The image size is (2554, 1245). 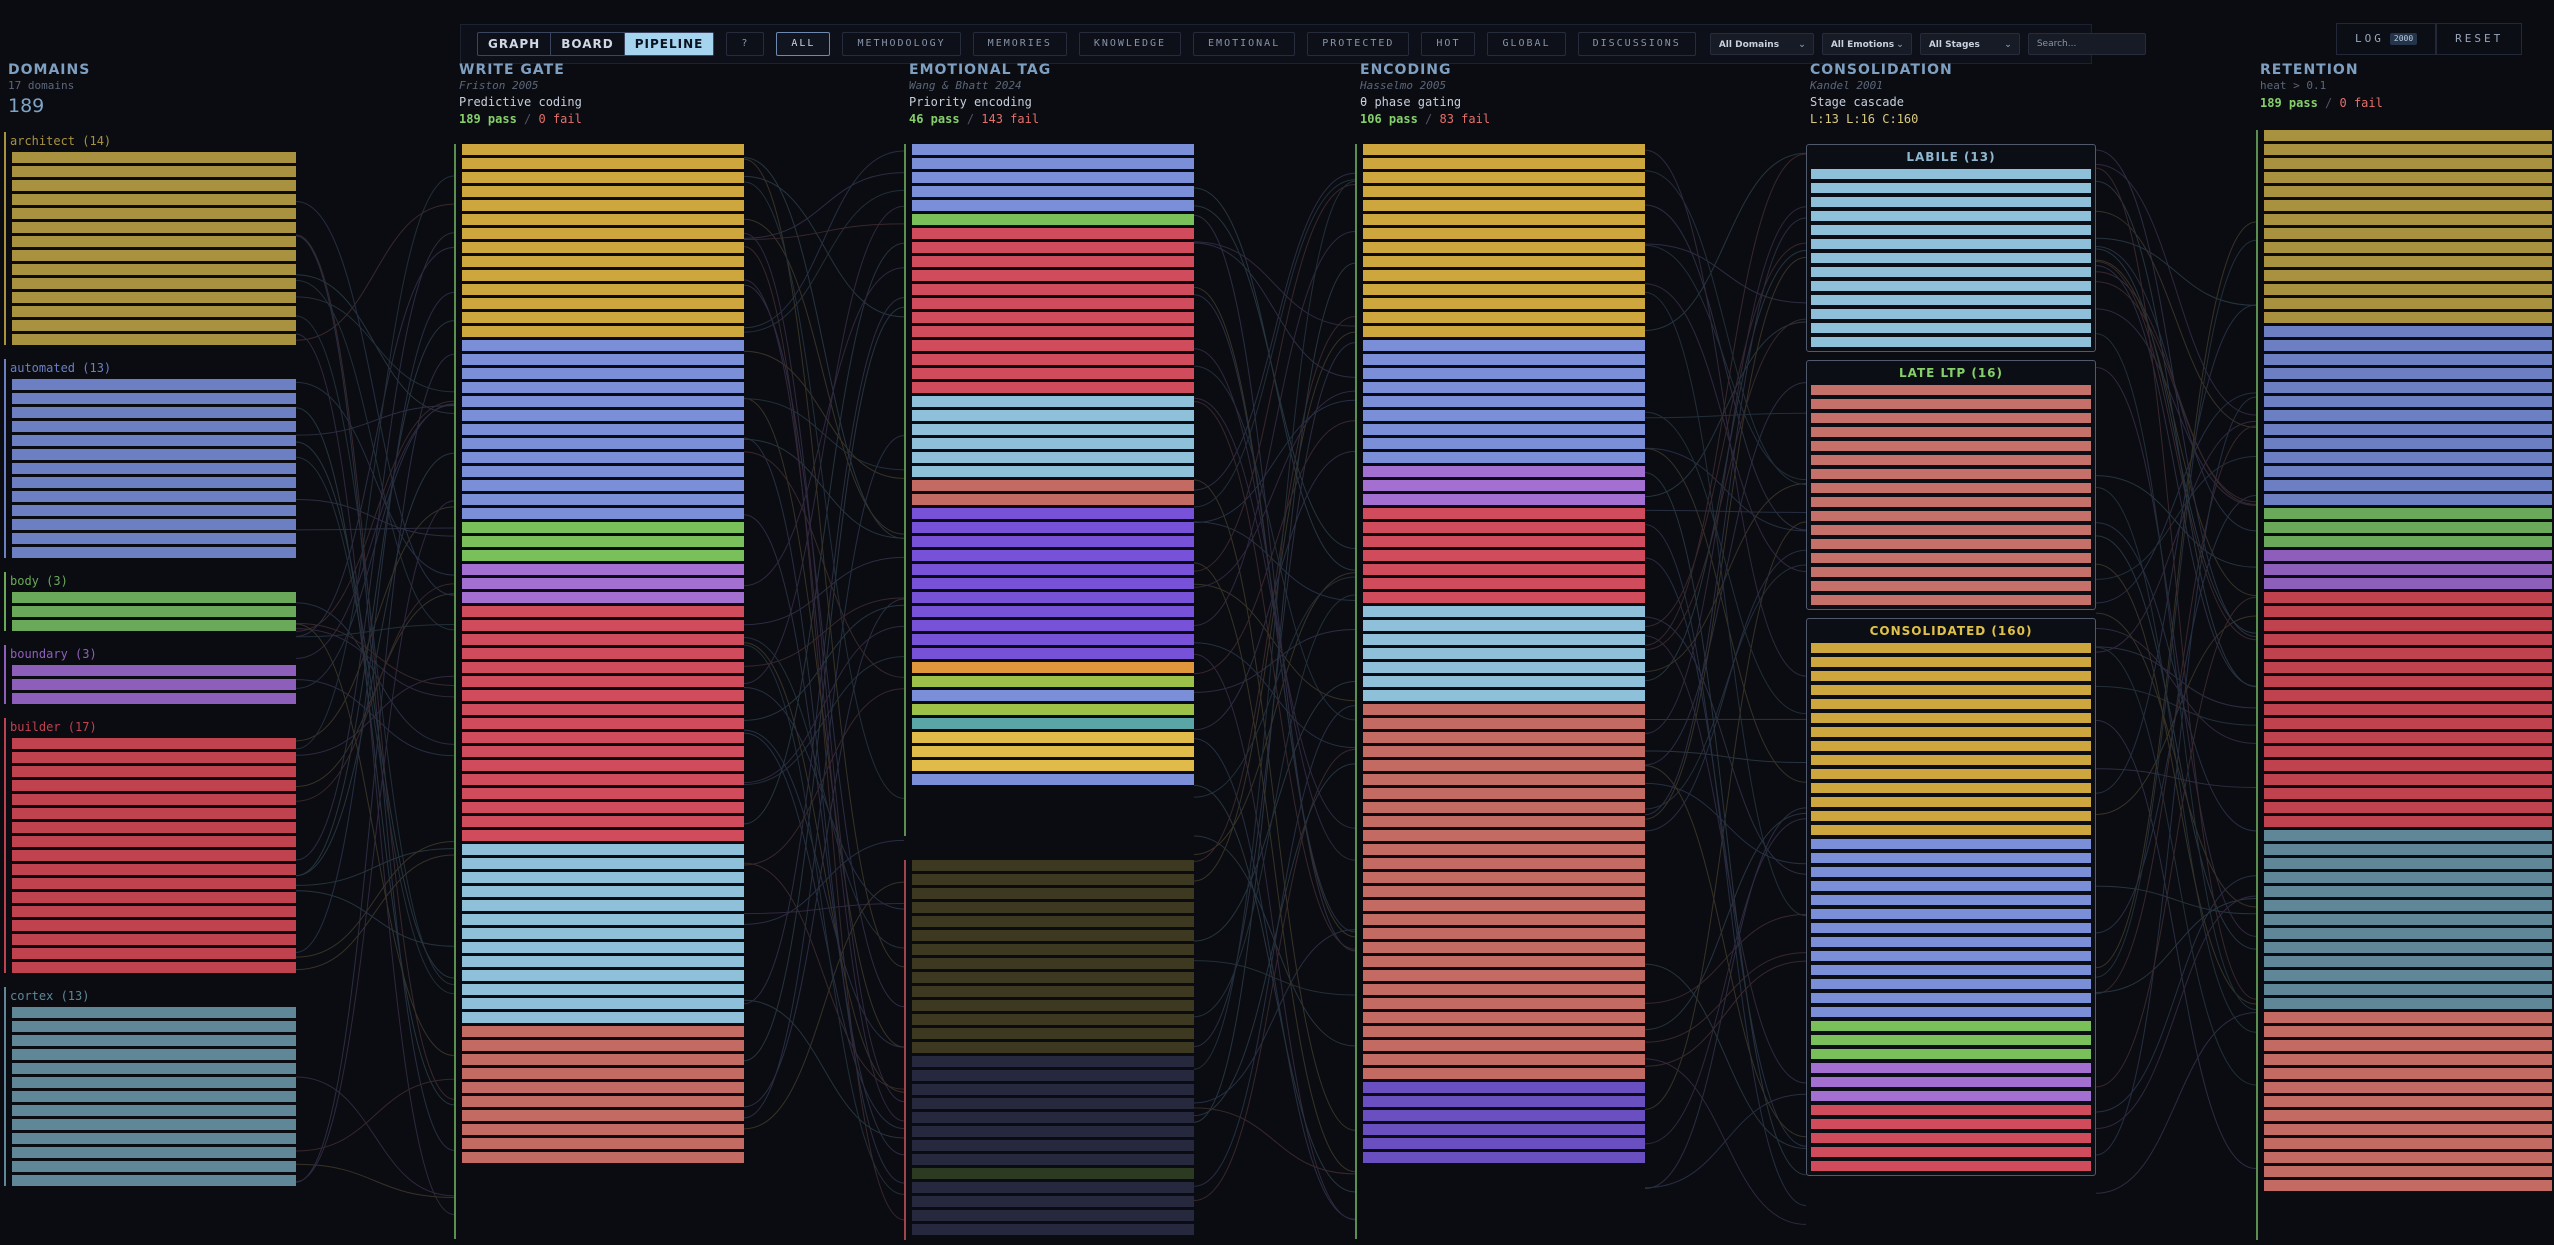 I want to click on filter-hot-button: HOT, so click(x=1448, y=44).